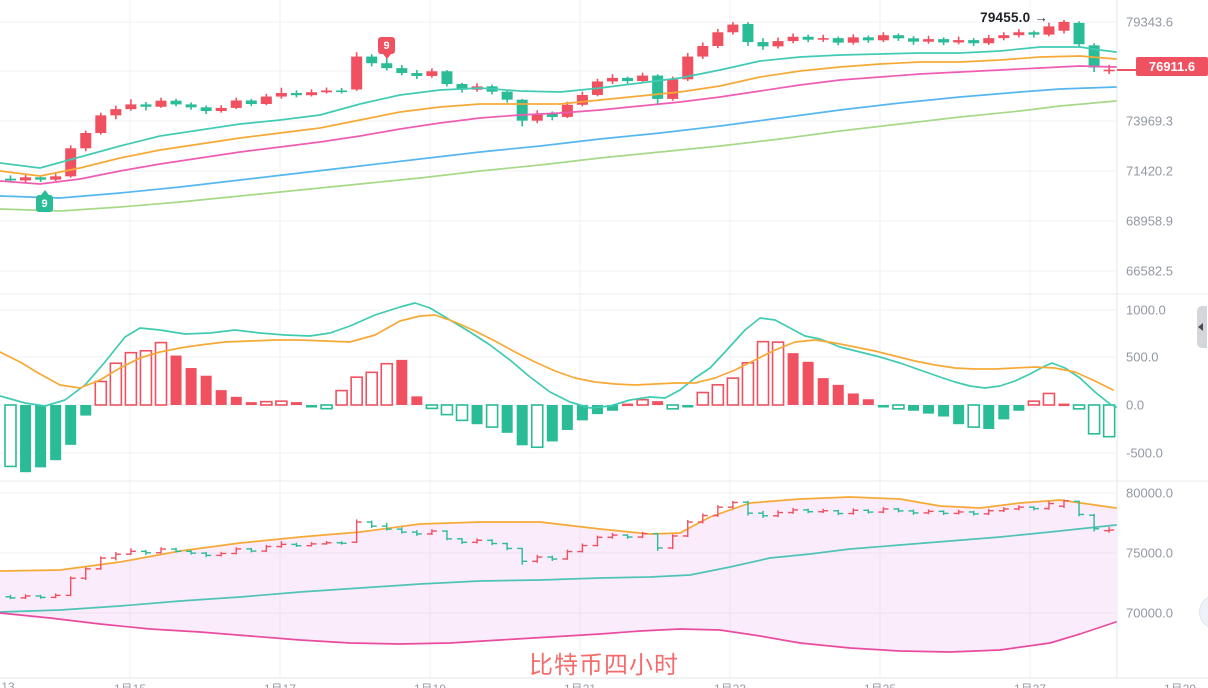 This screenshot has width=1208, height=688. I want to click on y-axis-label: 75000.0, so click(1149, 553).